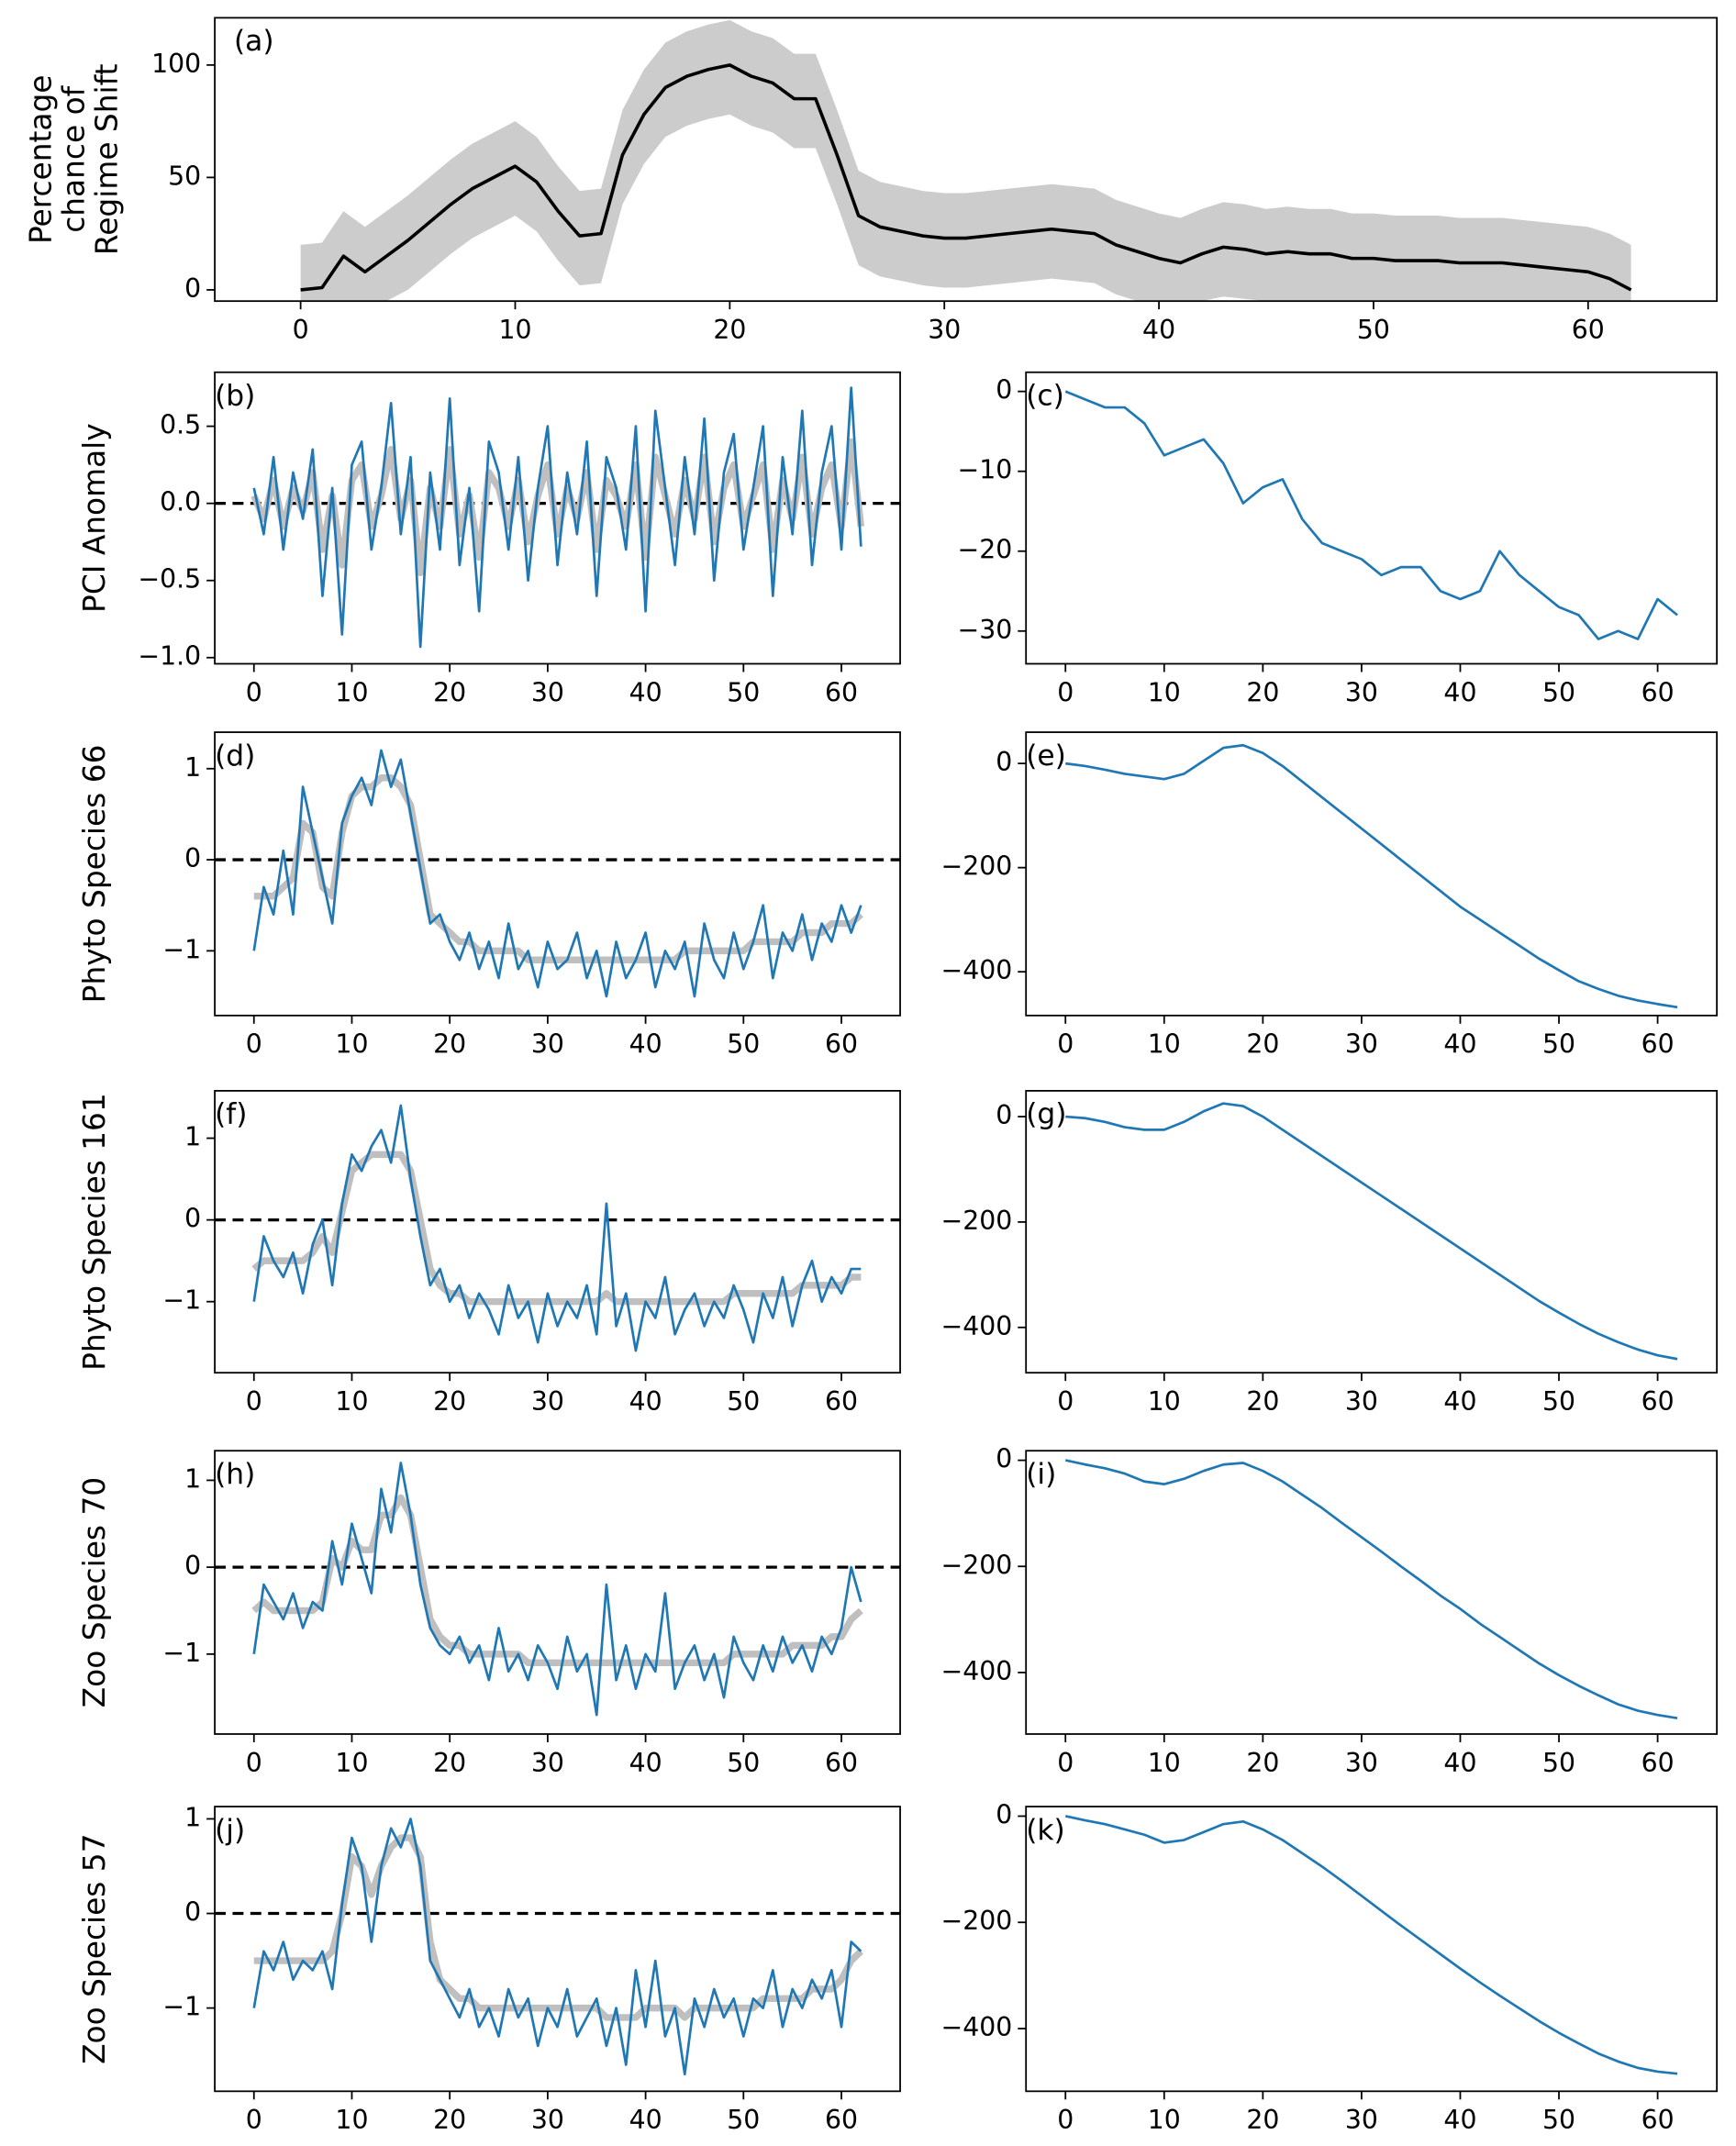 The width and height of the screenshot is (1736, 2146). Describe the element at coordinates (180, 425) in the screenshot. I see `y-tick-label: 0.5` at that location.